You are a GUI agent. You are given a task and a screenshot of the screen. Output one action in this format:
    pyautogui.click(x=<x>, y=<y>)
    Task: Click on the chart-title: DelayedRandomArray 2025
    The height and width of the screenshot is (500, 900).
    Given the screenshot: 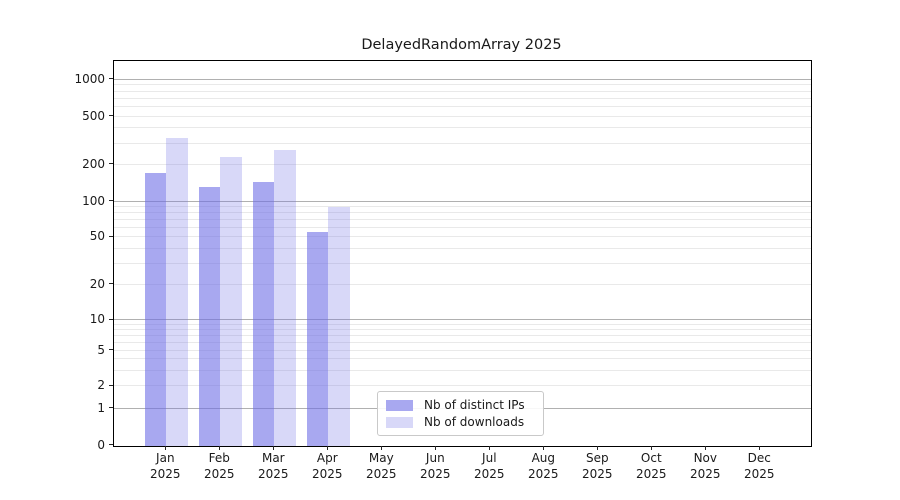 What is the action you would take?
    pyautogui.click(x=461, y=45)
    